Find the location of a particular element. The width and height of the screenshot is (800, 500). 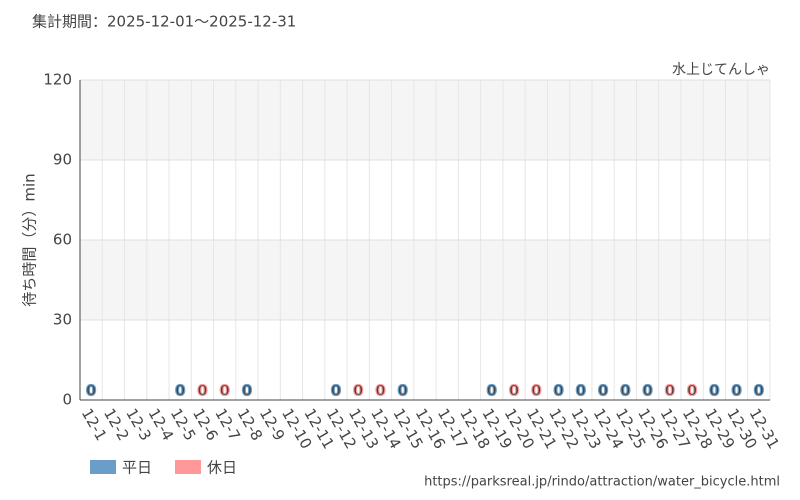

y-axis-label: 待ち時間（分）min is located at coordinates (30, 239).